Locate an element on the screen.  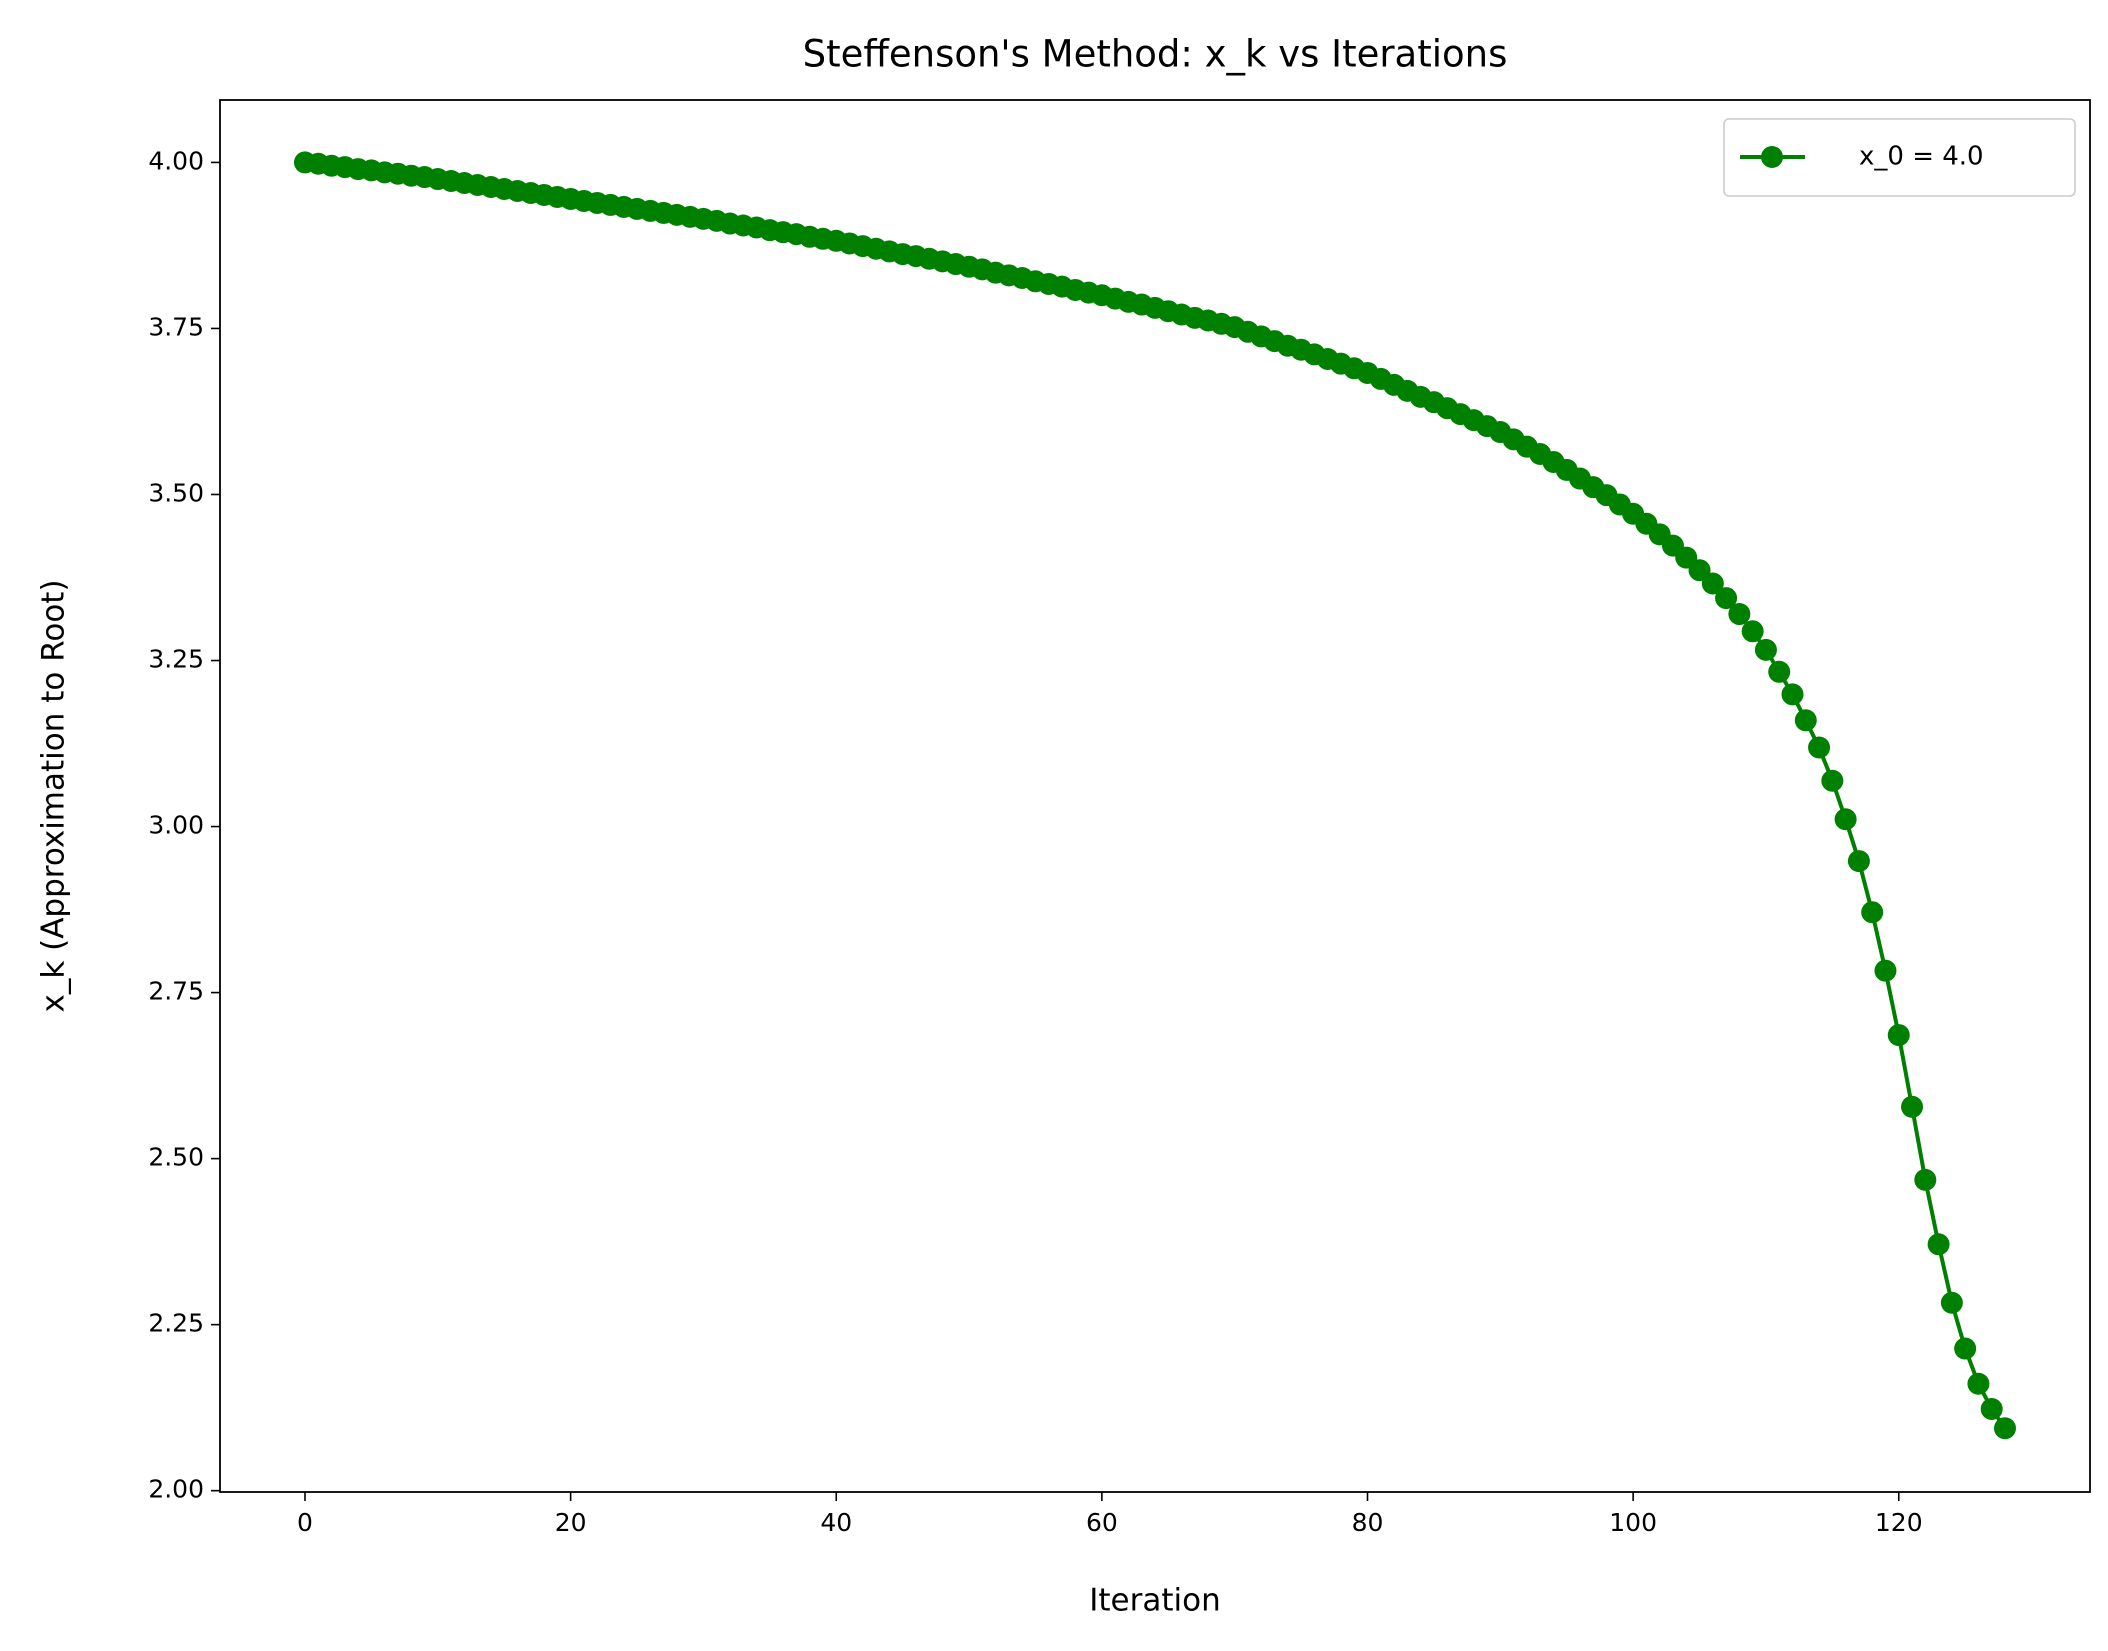
y-tick-label: 2.00 is located at coordinates (176, 1489).